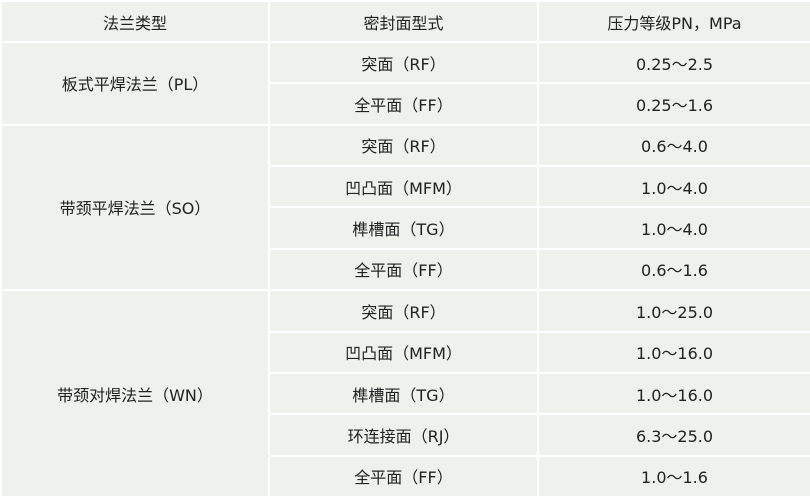 The image size is (810, 498). I want to click on table-row: 凹凸面（MFM） 1.0～4.0, so click(405, 187).